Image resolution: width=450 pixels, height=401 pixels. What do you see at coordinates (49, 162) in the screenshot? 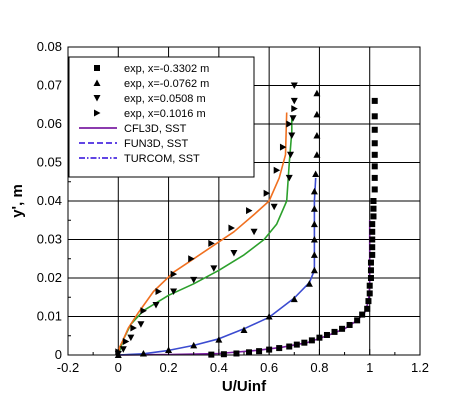
I see `y-tick-label: 0.05` at bounding box center [49, 162].